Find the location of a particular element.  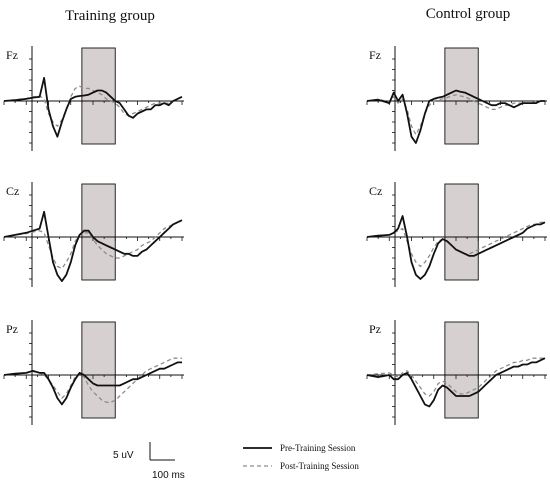

panel-cz-group-0: Cz is located at coordinates (93, 234).